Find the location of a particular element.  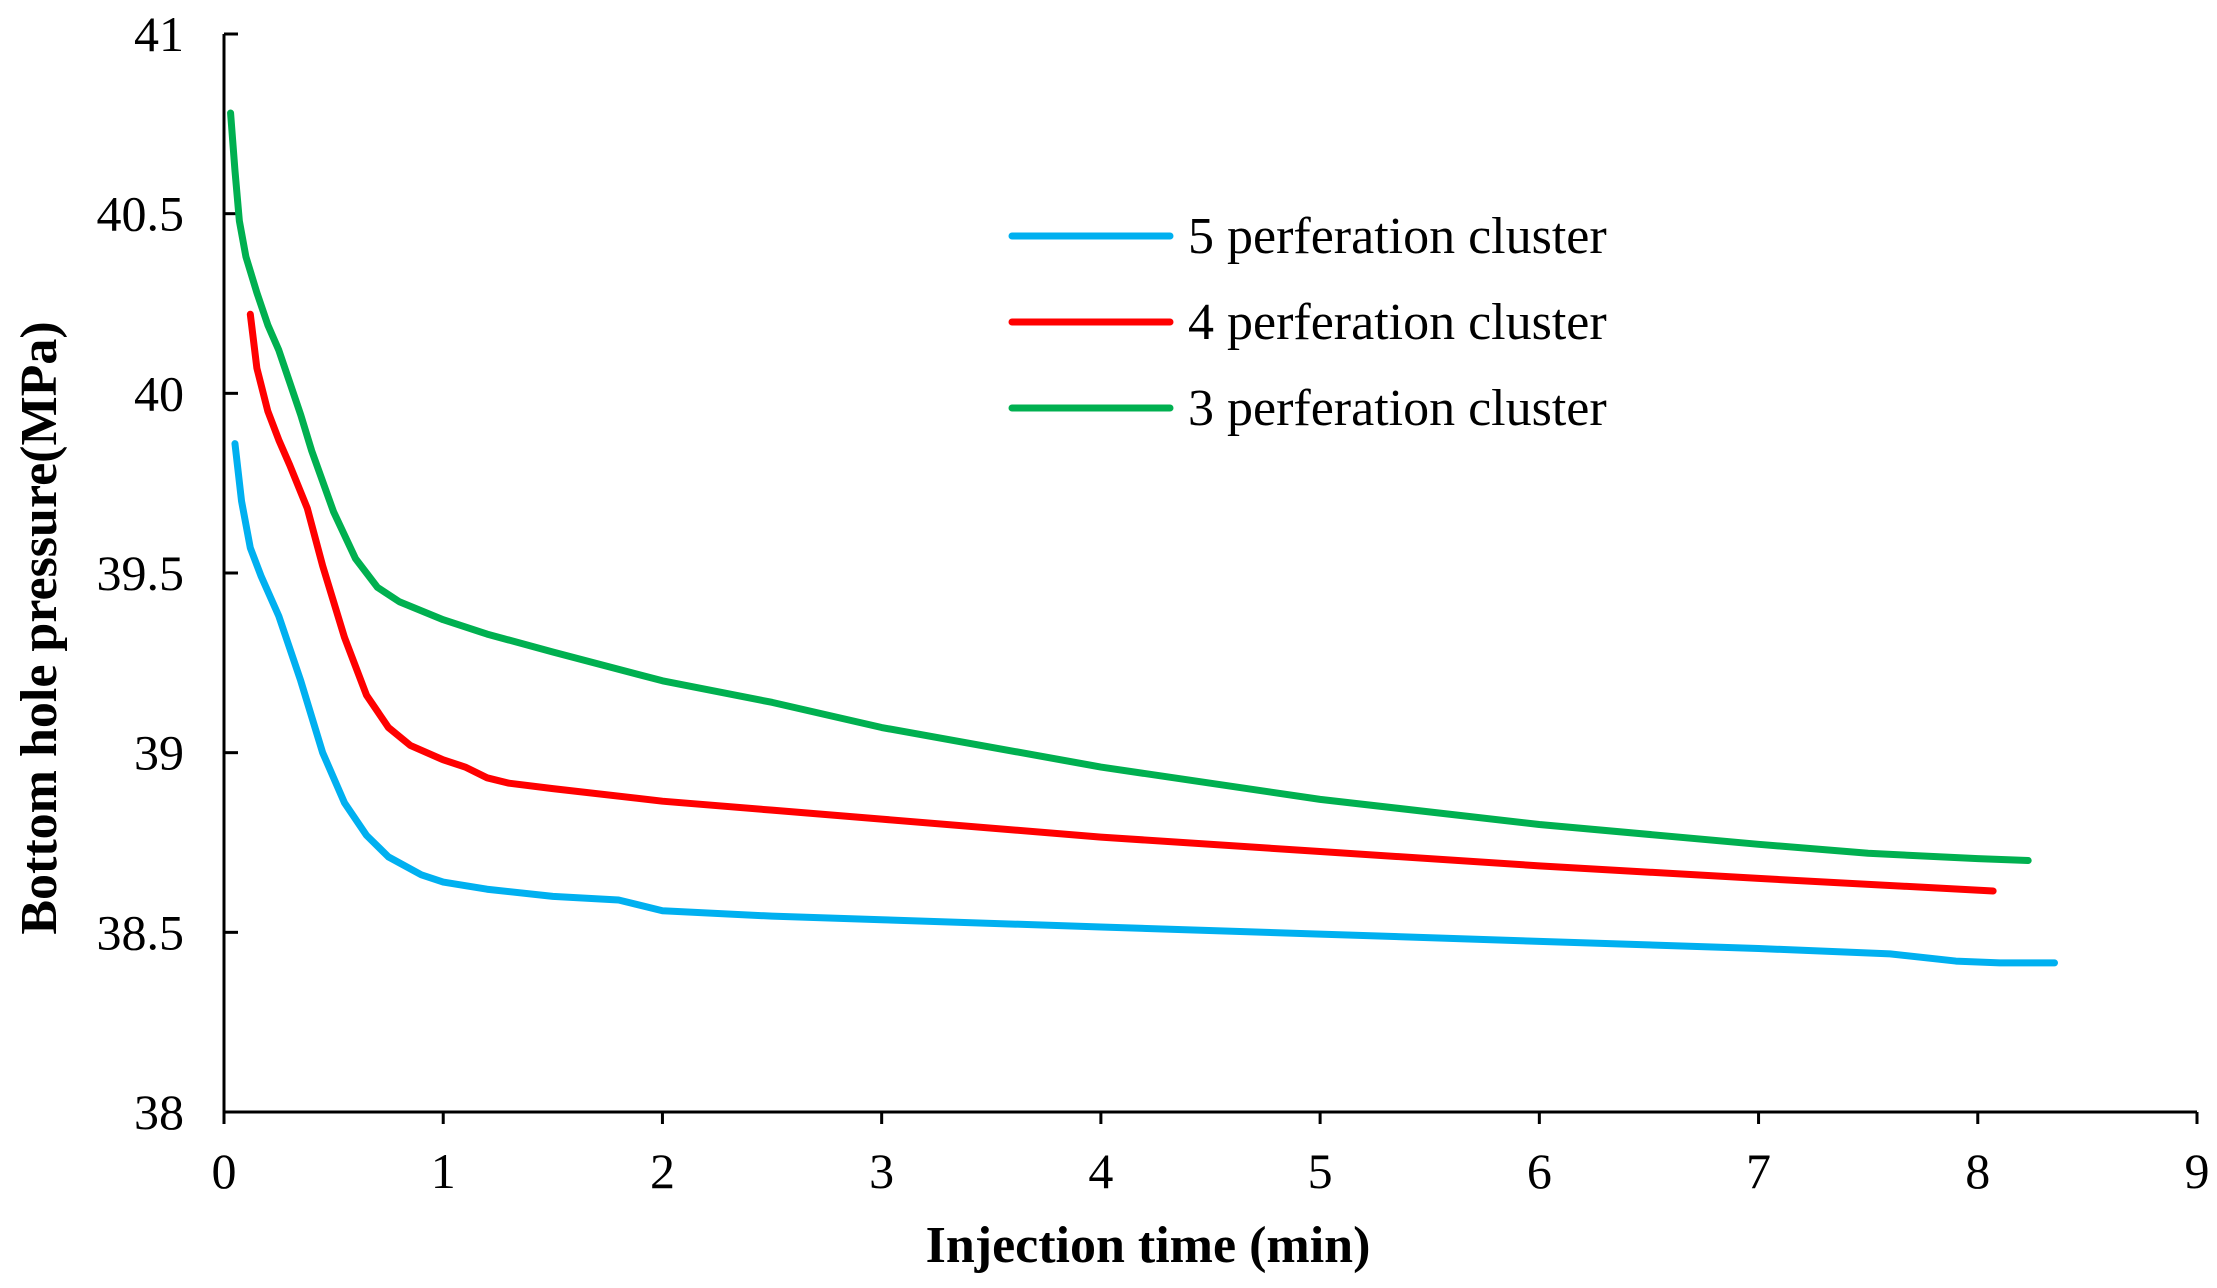

legend-label-0: 5 perferation cluster is located at coordinates (1397, 236).